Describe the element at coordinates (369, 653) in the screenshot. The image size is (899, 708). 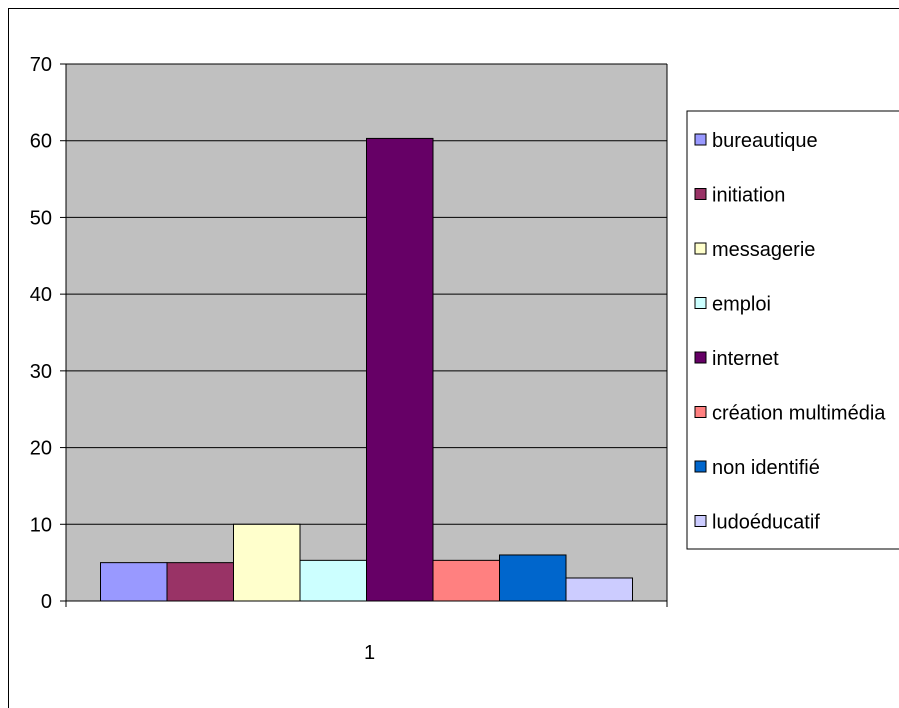
I see `x-category-label: 1` at that location.